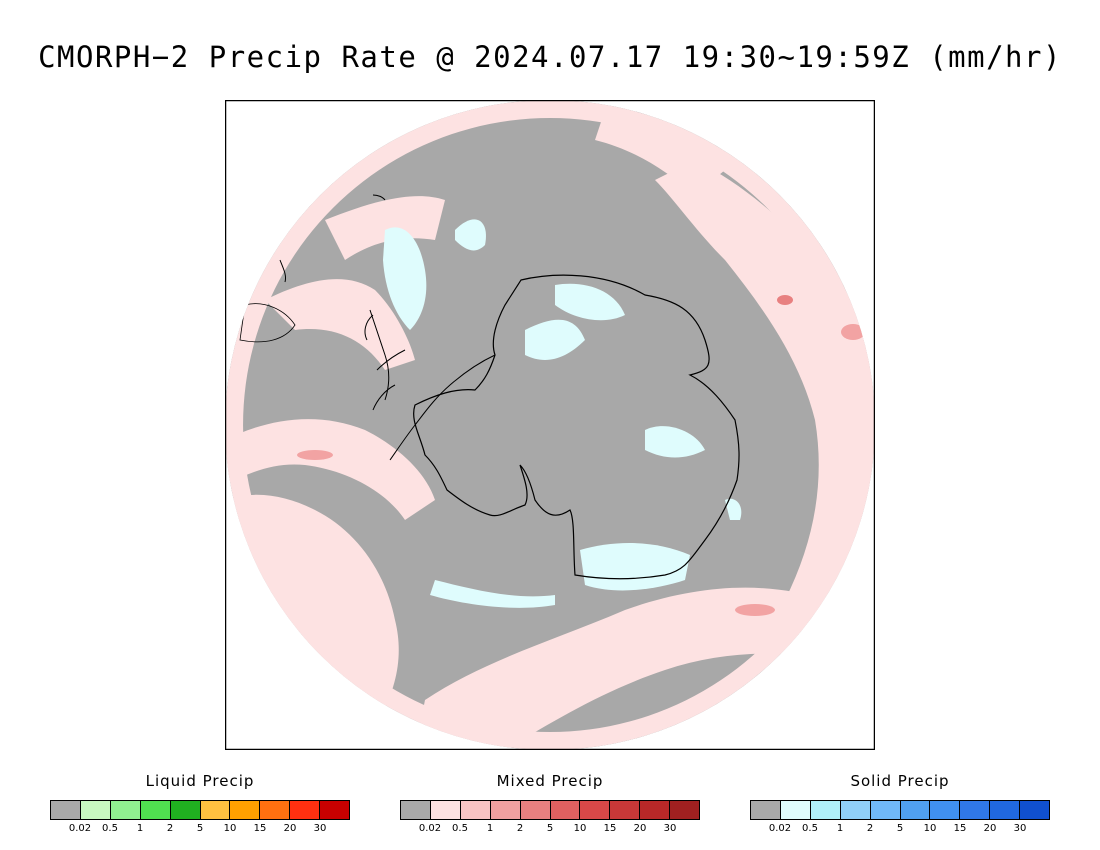  Describe the element at coordinates (765, 390) in the screenshot. I see `mixed-precip-band-east` at that location.